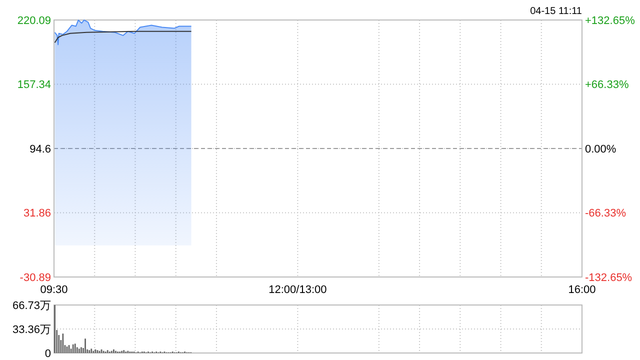 The image size is (640, 360). What do you see at coordinates (47, 354) in the screenshot?
I see `y-tick-label: 0` at bounding box center [47, 354].